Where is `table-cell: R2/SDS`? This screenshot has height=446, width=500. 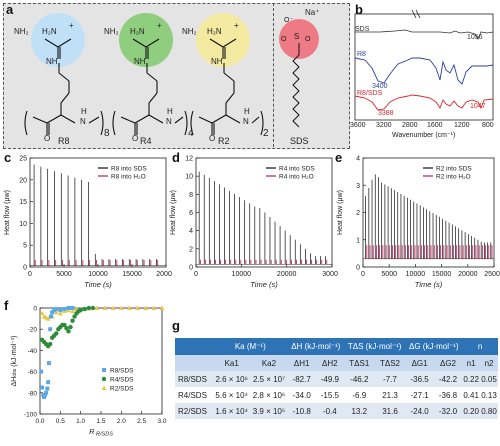
table-cell: R2/SDS is located at coordinates (194, 411).